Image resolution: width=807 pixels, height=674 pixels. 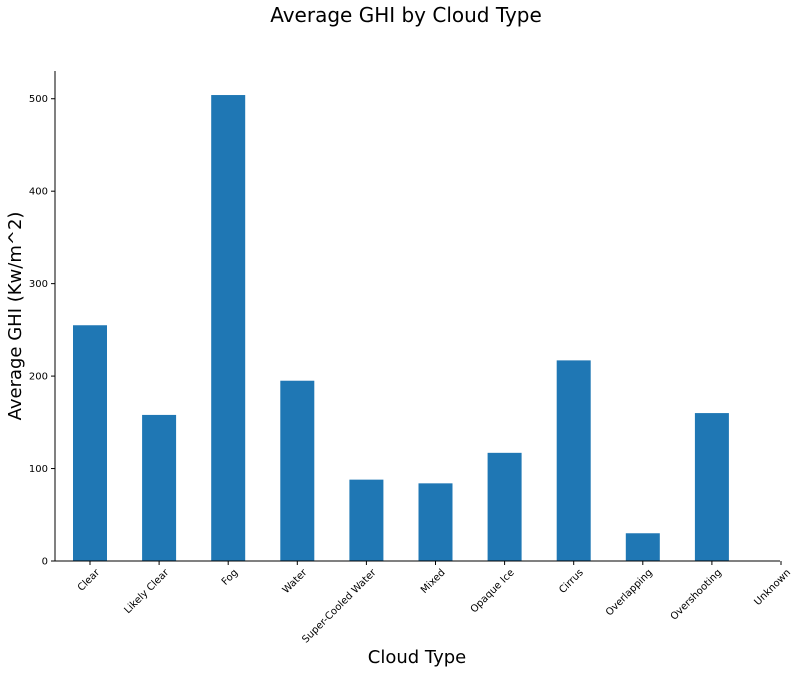 What do you see at coordinates (417, 657) in the screenshot?
I see `x-axis-label: Cloud Type` at bounding box center [417, 657].